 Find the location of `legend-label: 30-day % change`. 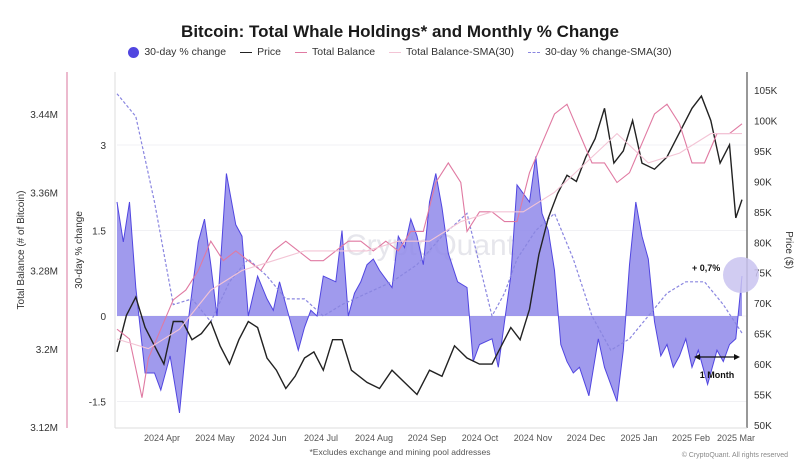

legend-label: 30-day % change is located at coordinates (185, 52).